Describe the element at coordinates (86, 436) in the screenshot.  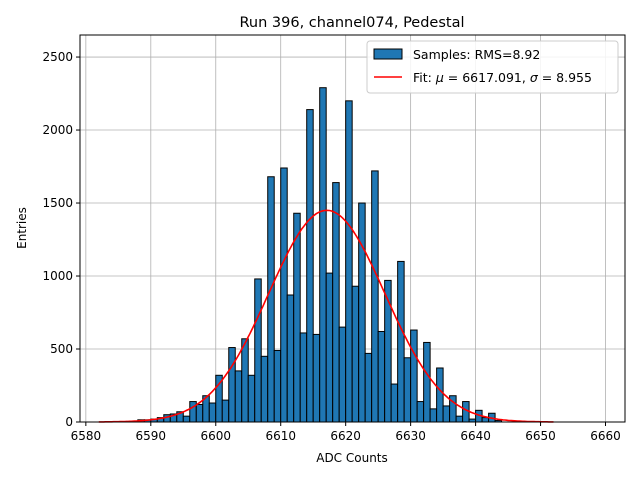
I see `x-tick-label: 6580` at that location.